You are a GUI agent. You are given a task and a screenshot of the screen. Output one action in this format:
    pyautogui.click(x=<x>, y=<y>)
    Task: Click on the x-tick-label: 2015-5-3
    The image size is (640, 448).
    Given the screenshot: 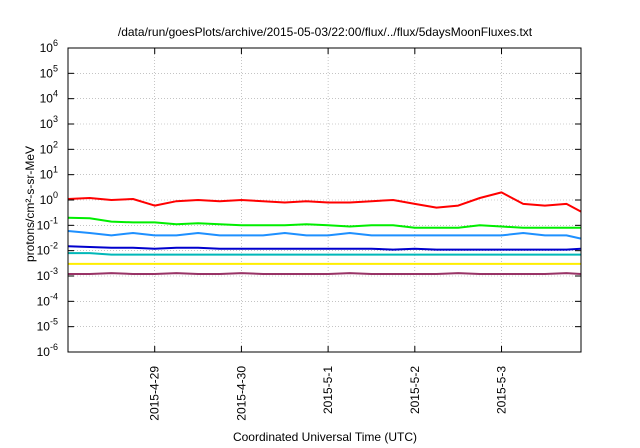 What is the action you would take?
    pyautogui.click(x=502, y=390)
    